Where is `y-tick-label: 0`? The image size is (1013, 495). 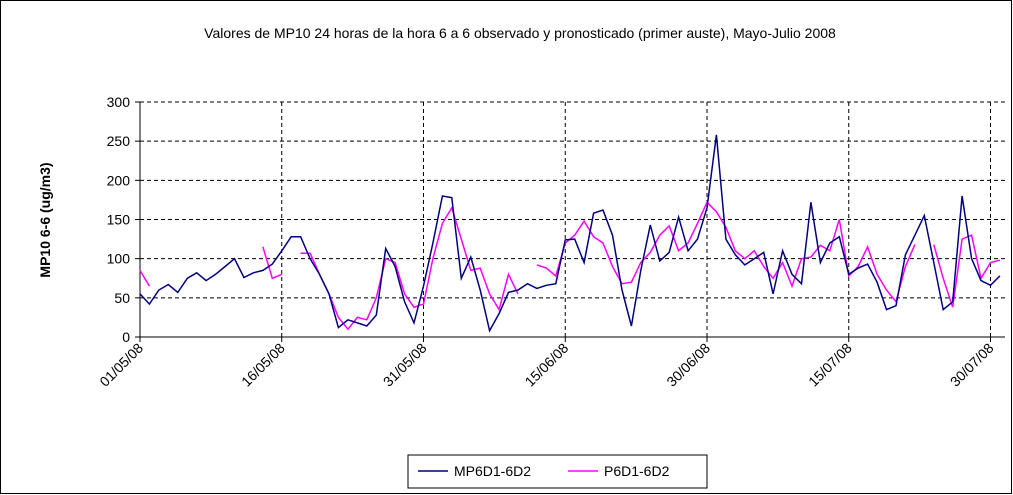
y-tick-label: 0 is located at coordinates (126, 337).